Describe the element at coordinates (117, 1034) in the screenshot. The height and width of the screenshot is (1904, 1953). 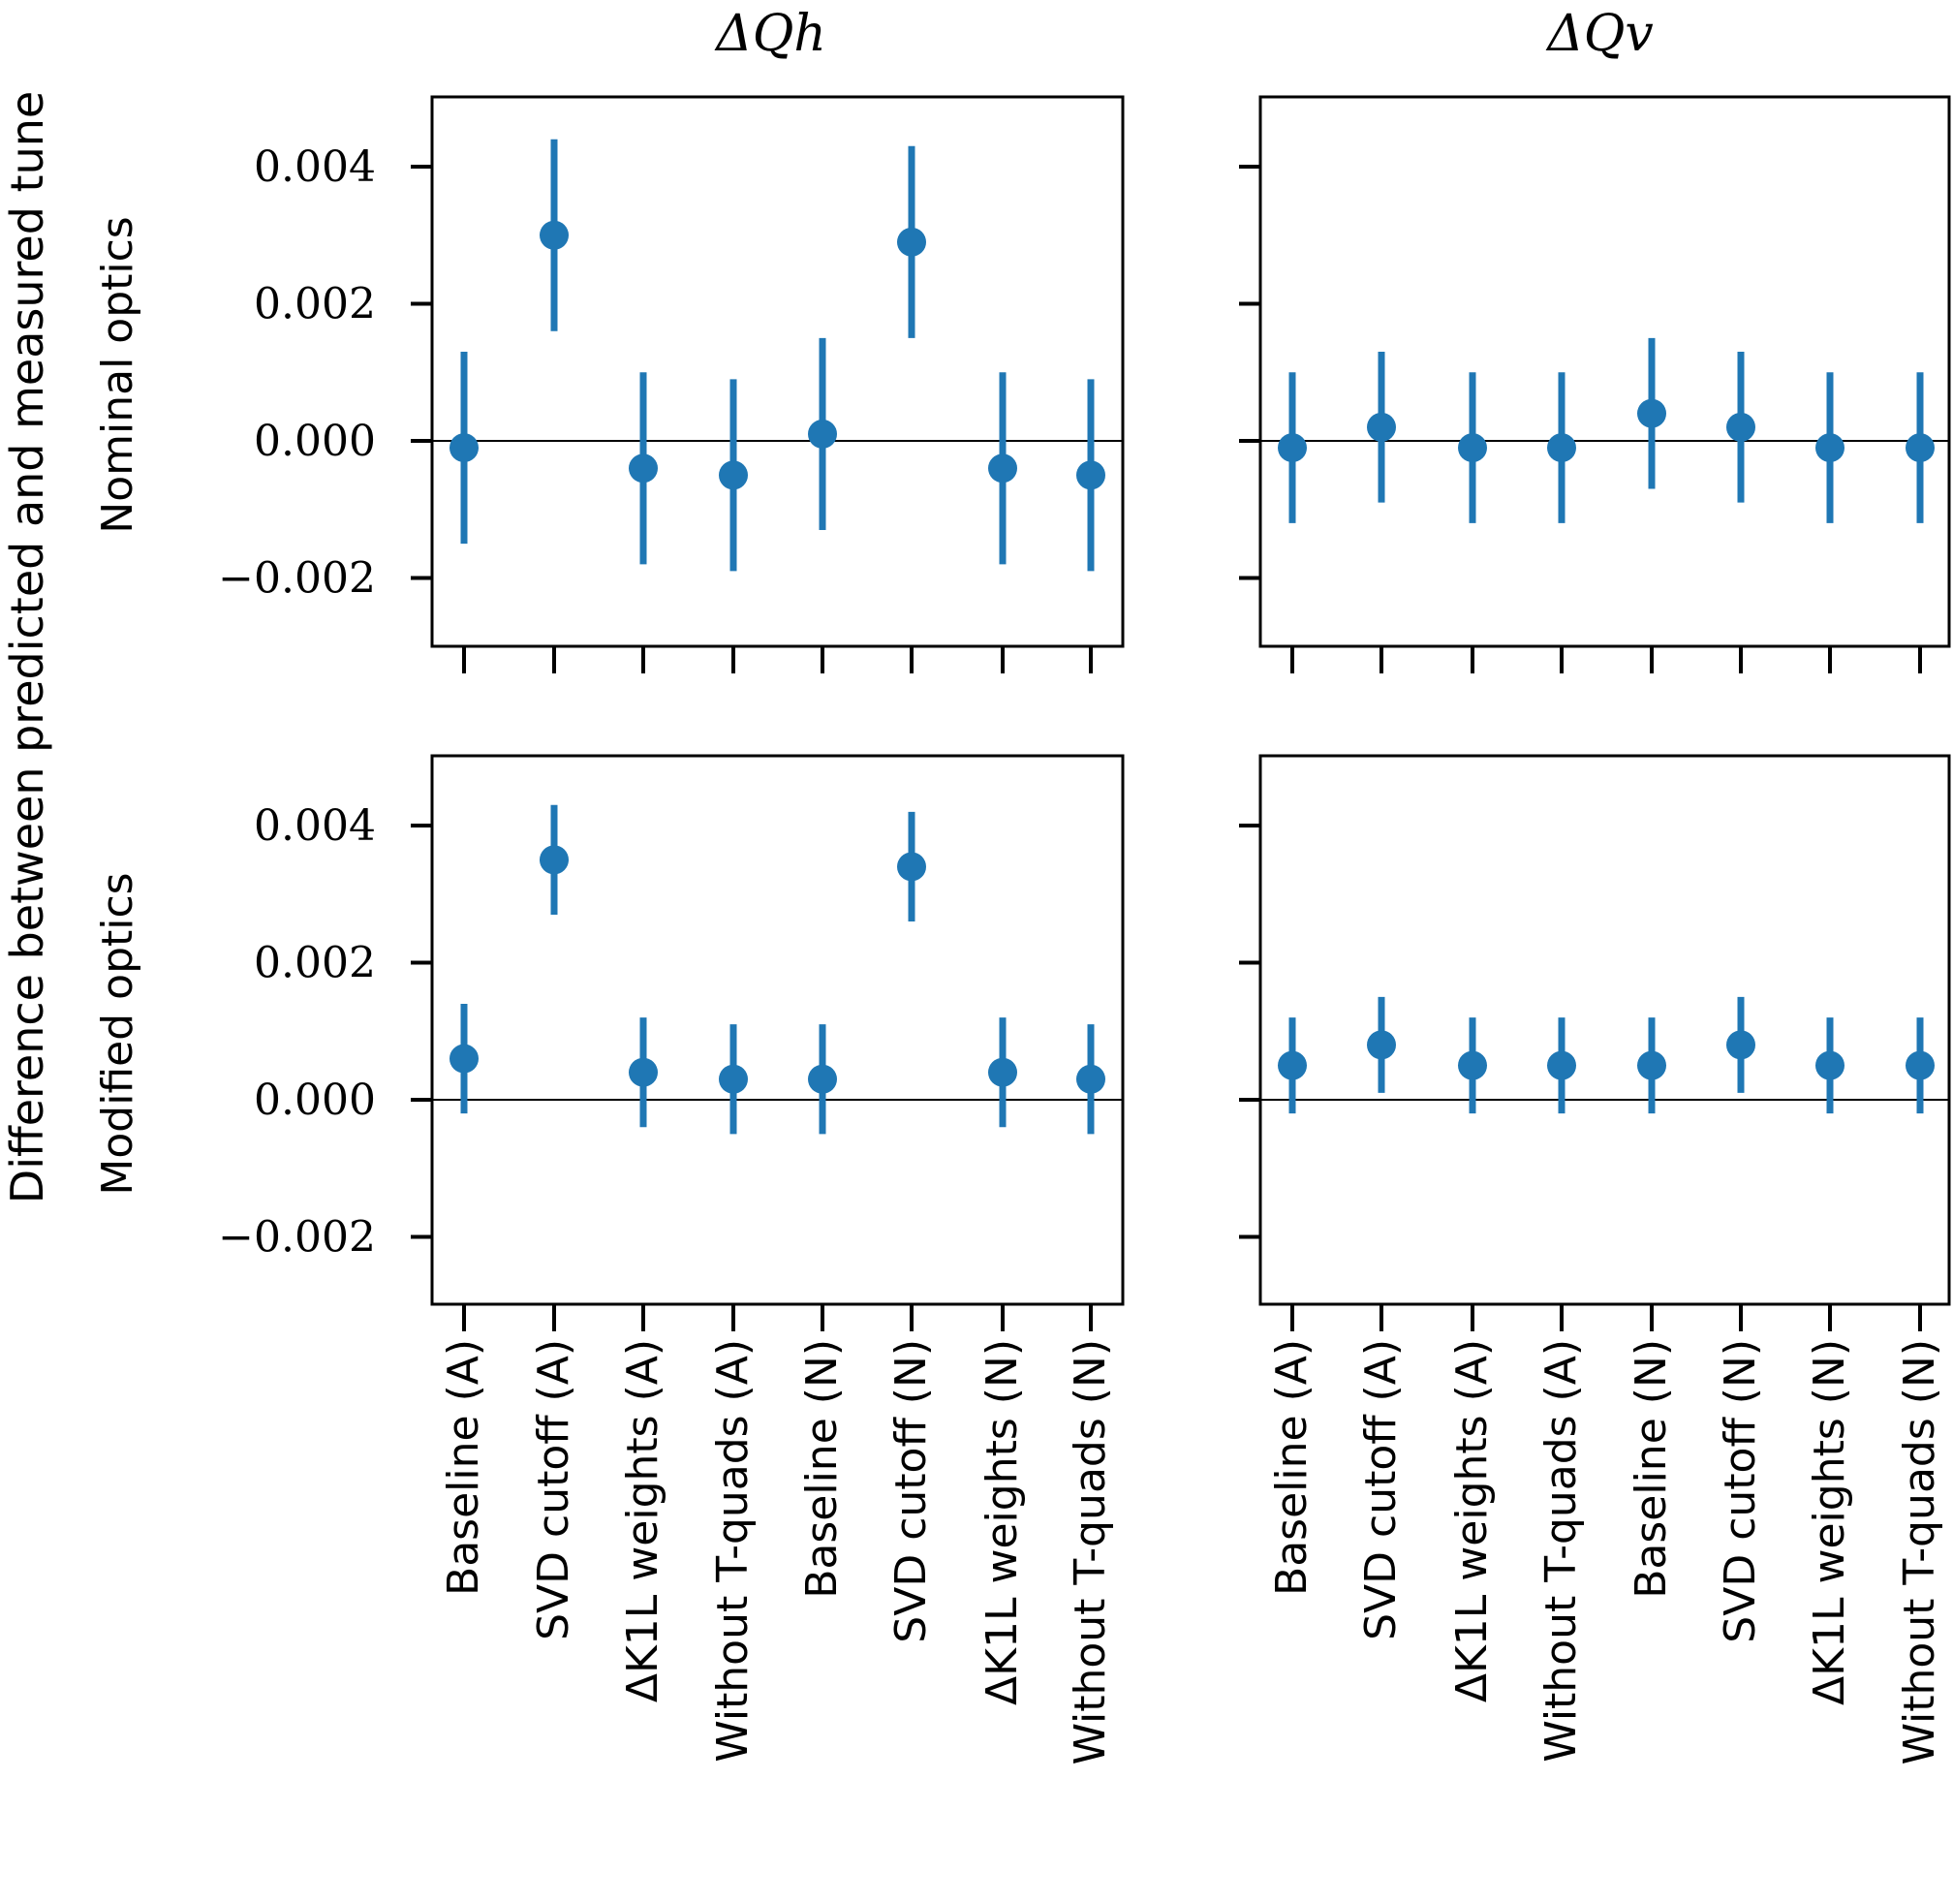
I see `row-label-modified: Modified optics` at that location.